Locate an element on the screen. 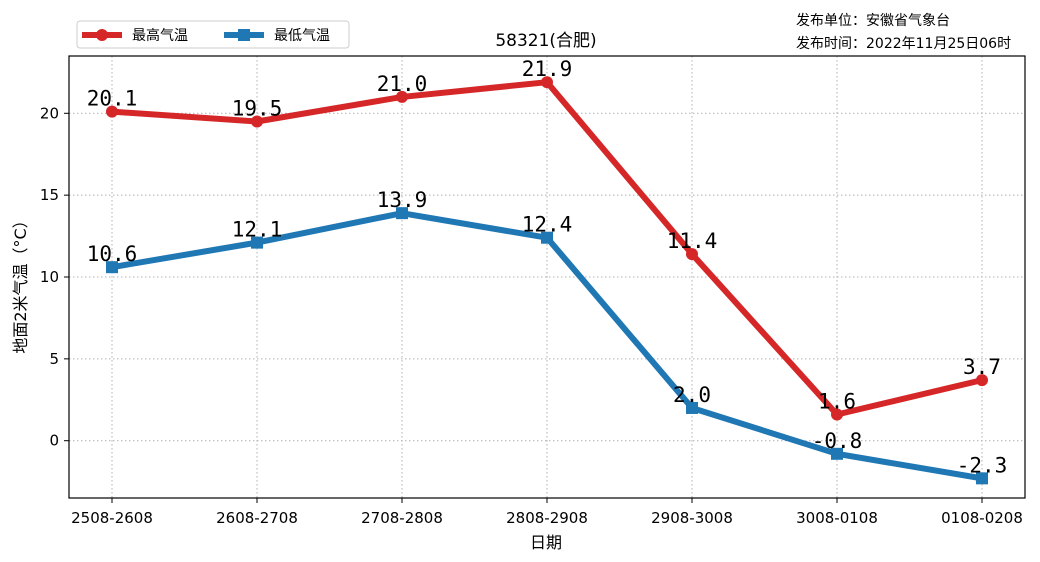 This screenshot has height=562, width=1040. publish-time-info: 发布时间：2022年11月25日06时 is located at coordinates (903, 43).